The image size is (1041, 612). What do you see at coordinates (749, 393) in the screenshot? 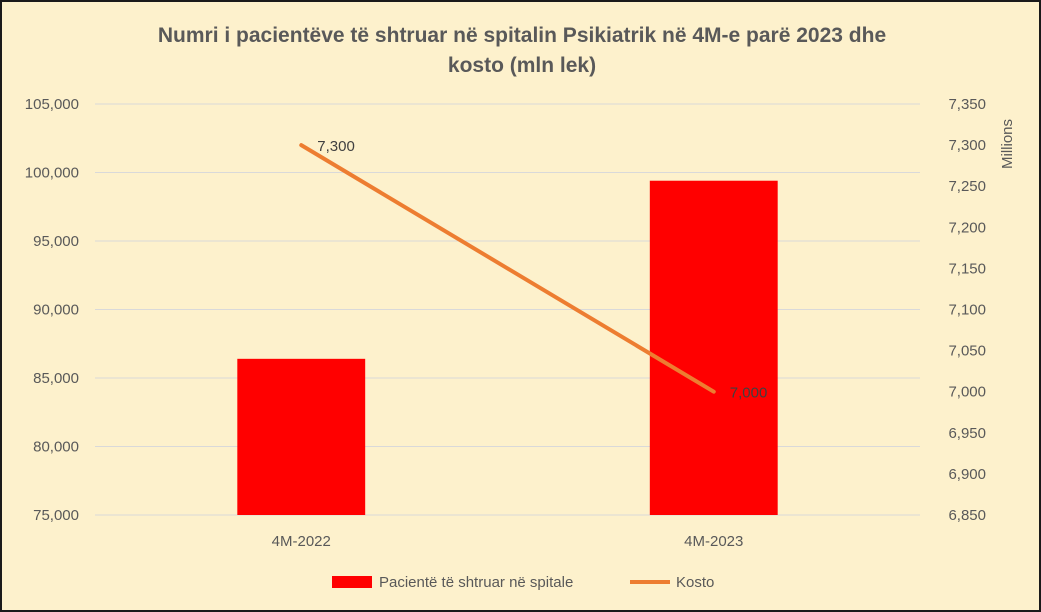
I see `kosto-data-label: 7,000` at bounding box center [749, 393].